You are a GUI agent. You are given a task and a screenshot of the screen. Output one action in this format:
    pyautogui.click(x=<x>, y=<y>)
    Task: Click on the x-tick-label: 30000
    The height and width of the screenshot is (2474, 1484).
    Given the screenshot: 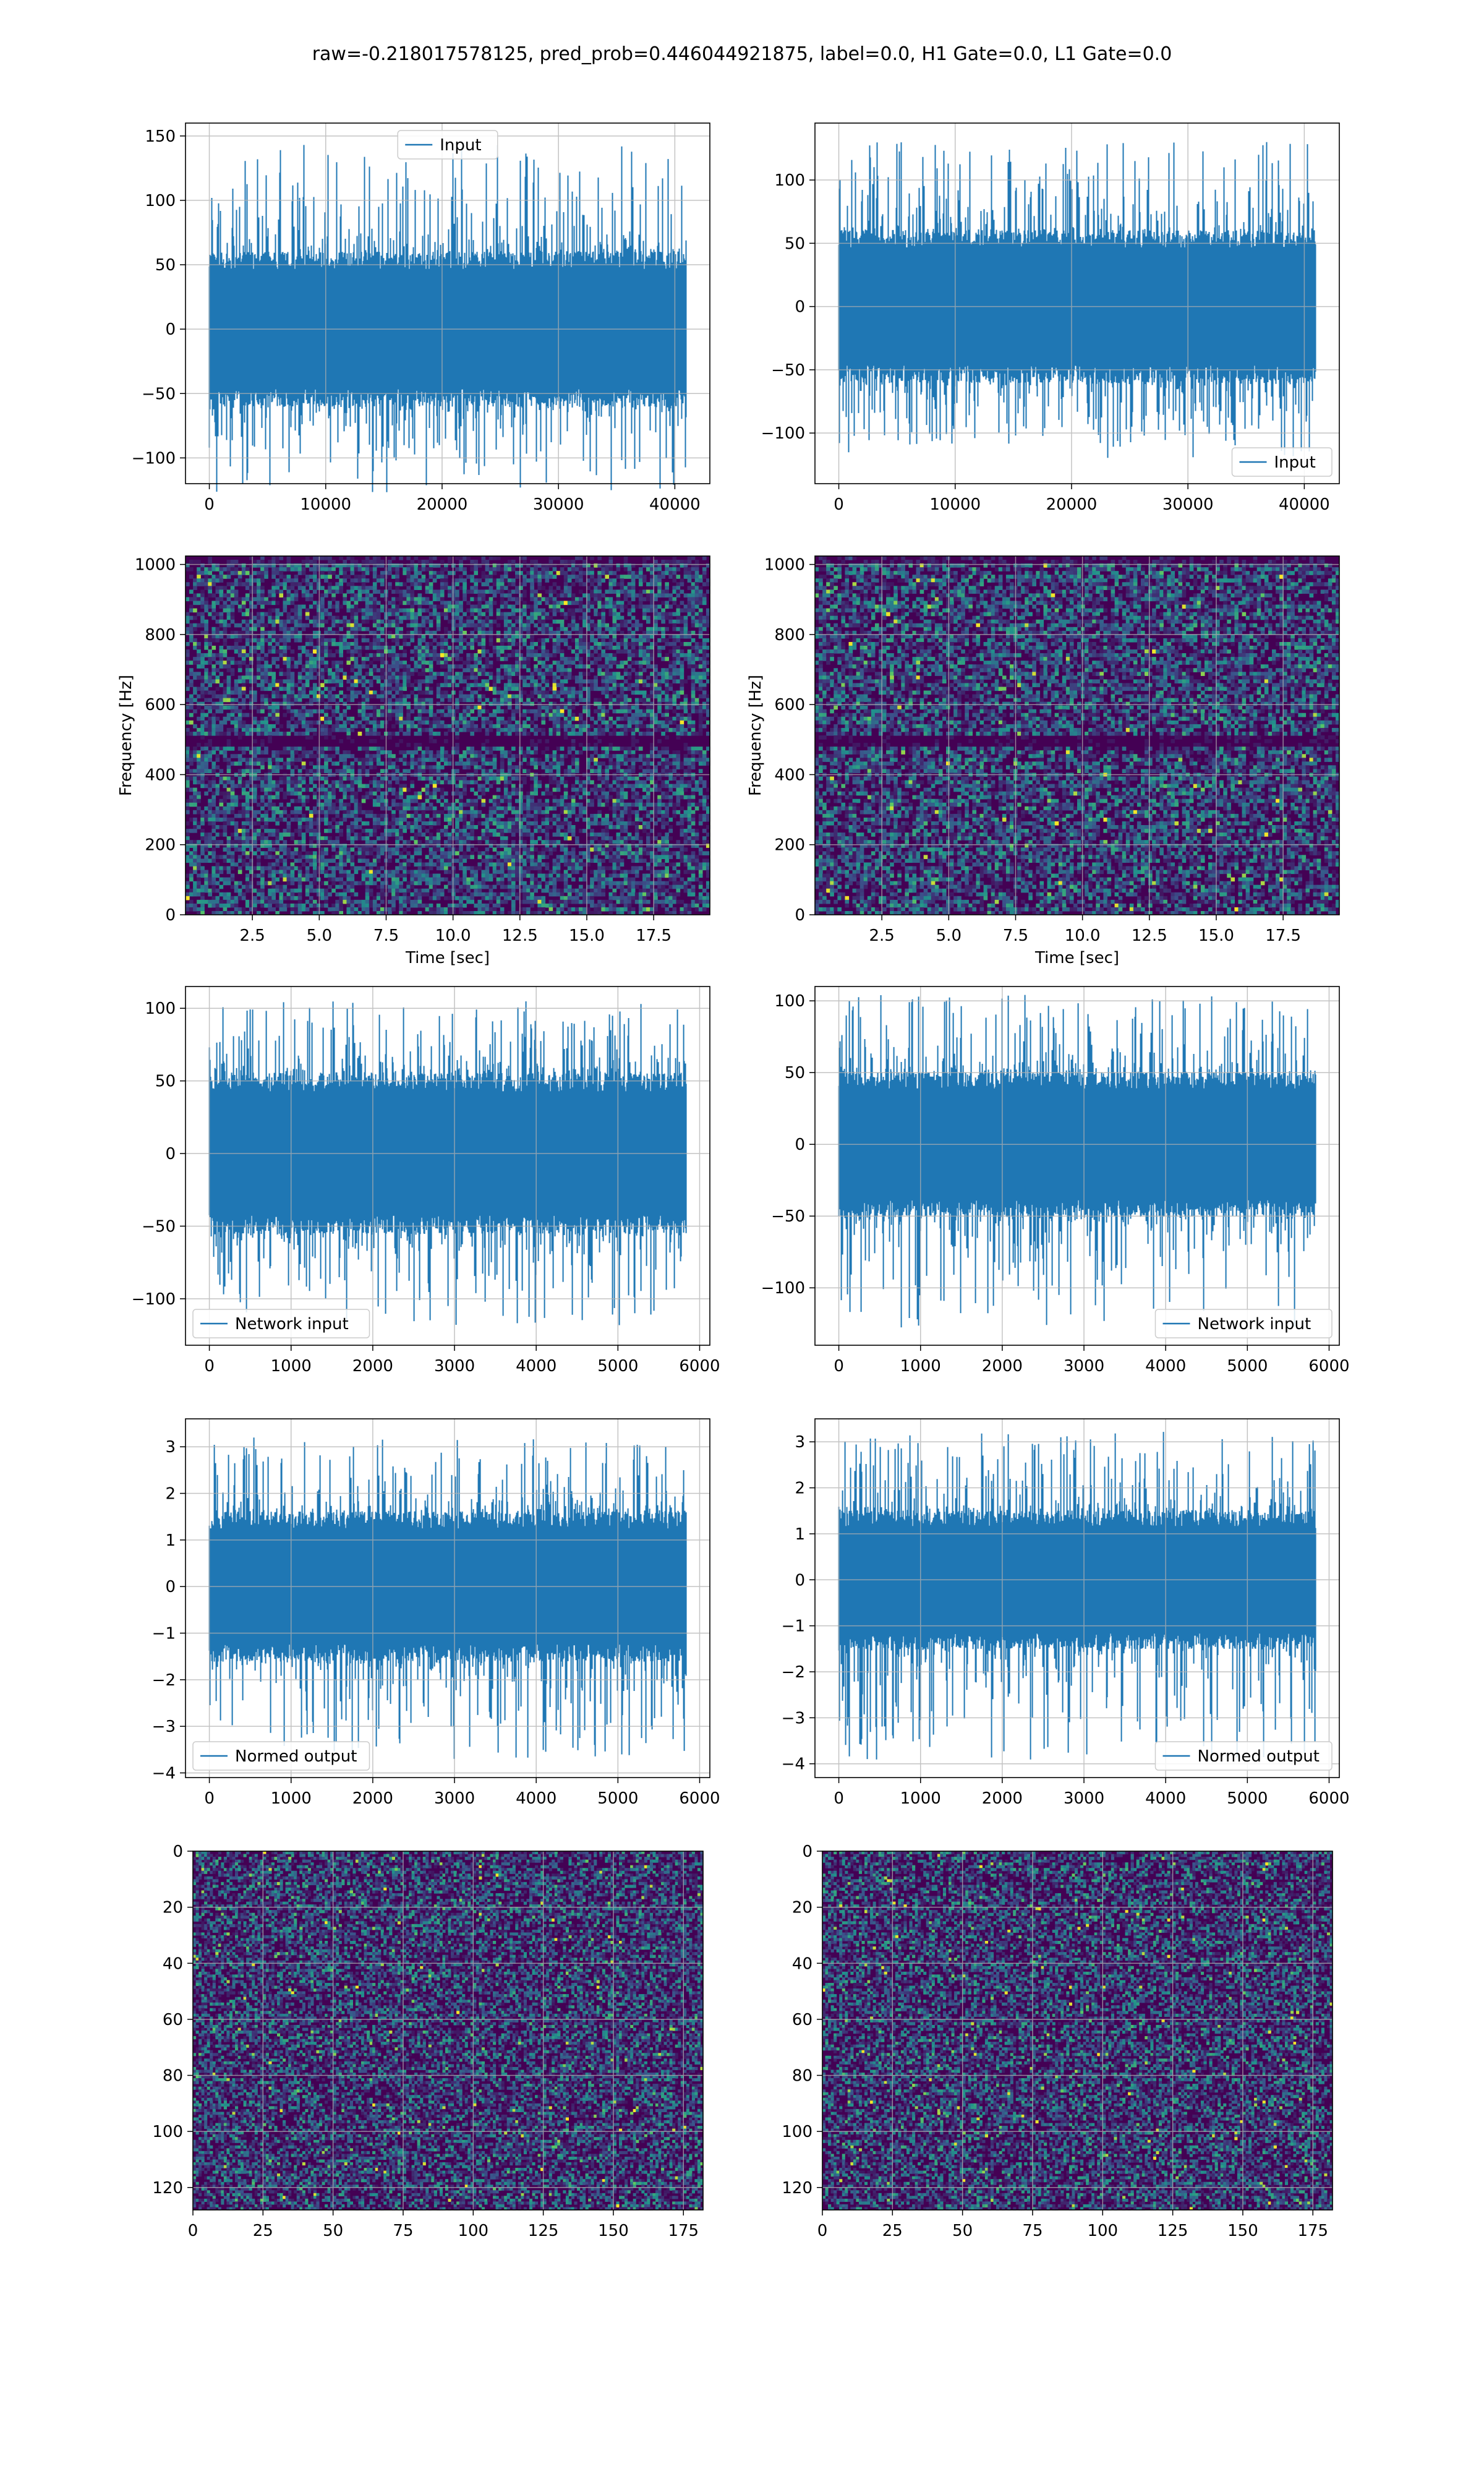 What is the action you would take?
    pyautogui.click(x=1188, y=504)
    